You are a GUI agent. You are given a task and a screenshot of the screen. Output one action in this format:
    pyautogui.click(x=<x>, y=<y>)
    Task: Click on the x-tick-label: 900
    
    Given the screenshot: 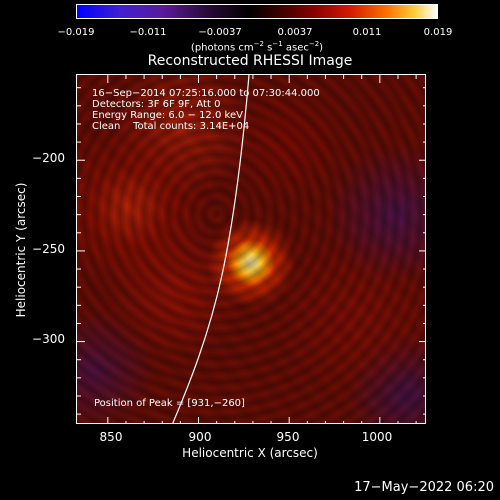 What is the action you would take?
    pyautogui.click(x=200, y=437)
    